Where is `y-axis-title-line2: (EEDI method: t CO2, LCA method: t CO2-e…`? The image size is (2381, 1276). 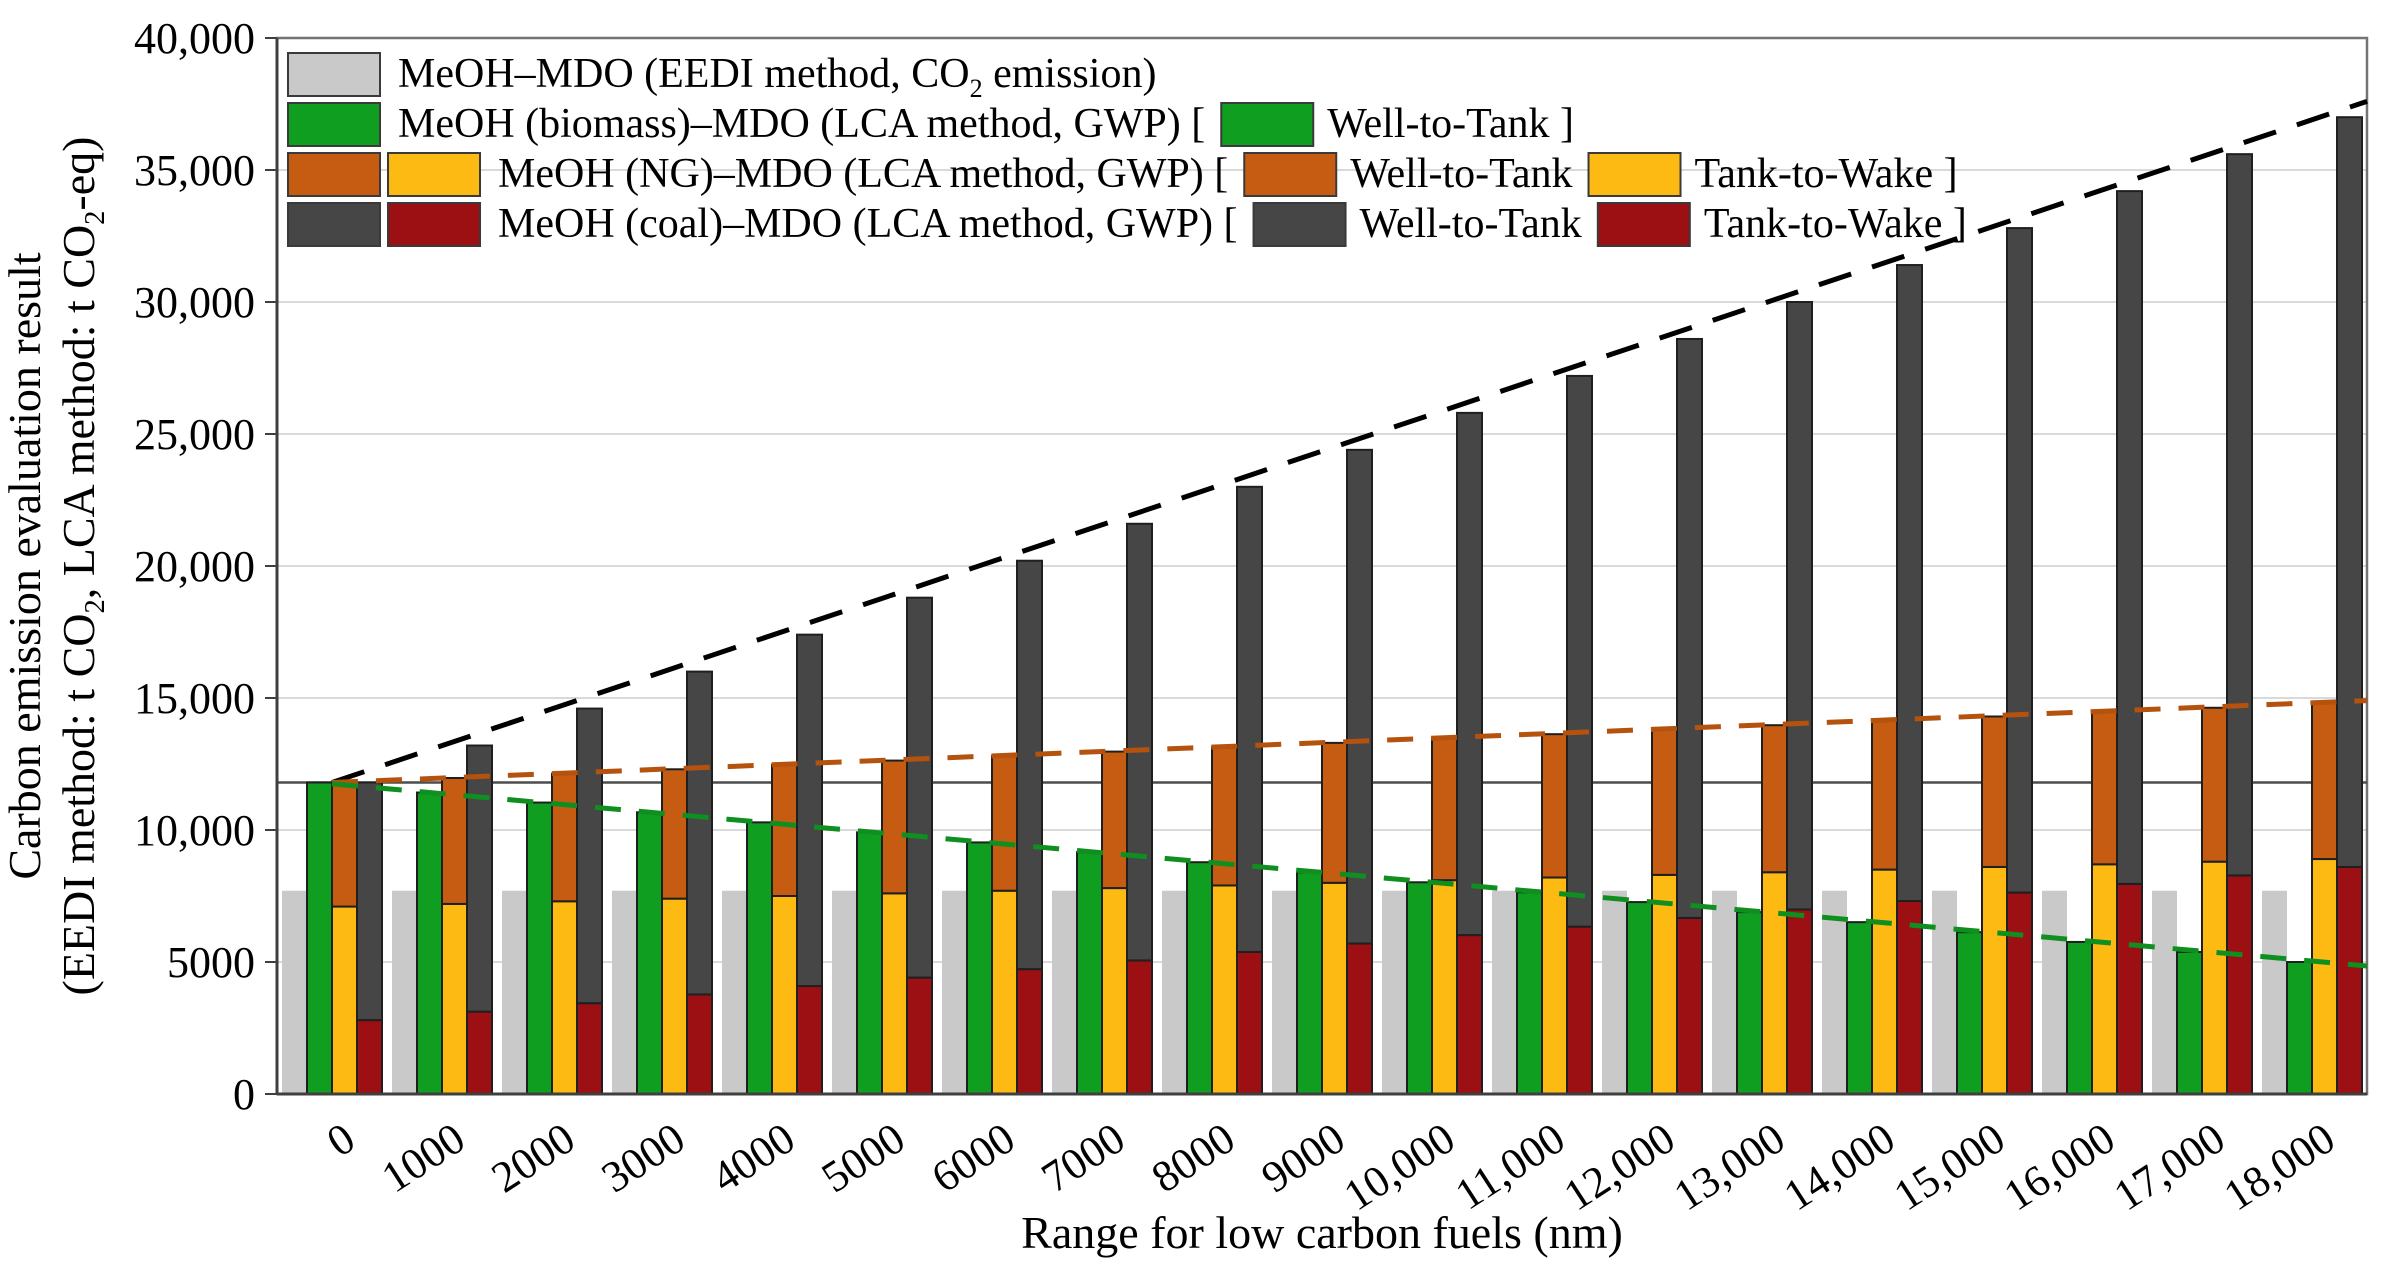
y-axis-title-line2: (EEDI method: t CO2, LCA method: t CO2-e… is located at coordinates (82, 566).